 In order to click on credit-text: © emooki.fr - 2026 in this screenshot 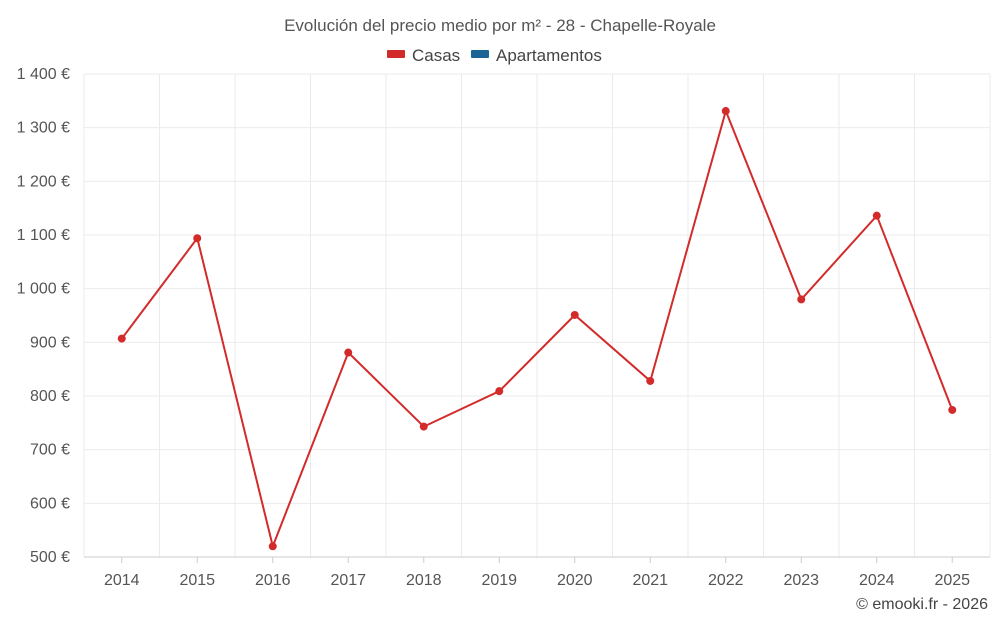, I will do `click(922, 604)`.